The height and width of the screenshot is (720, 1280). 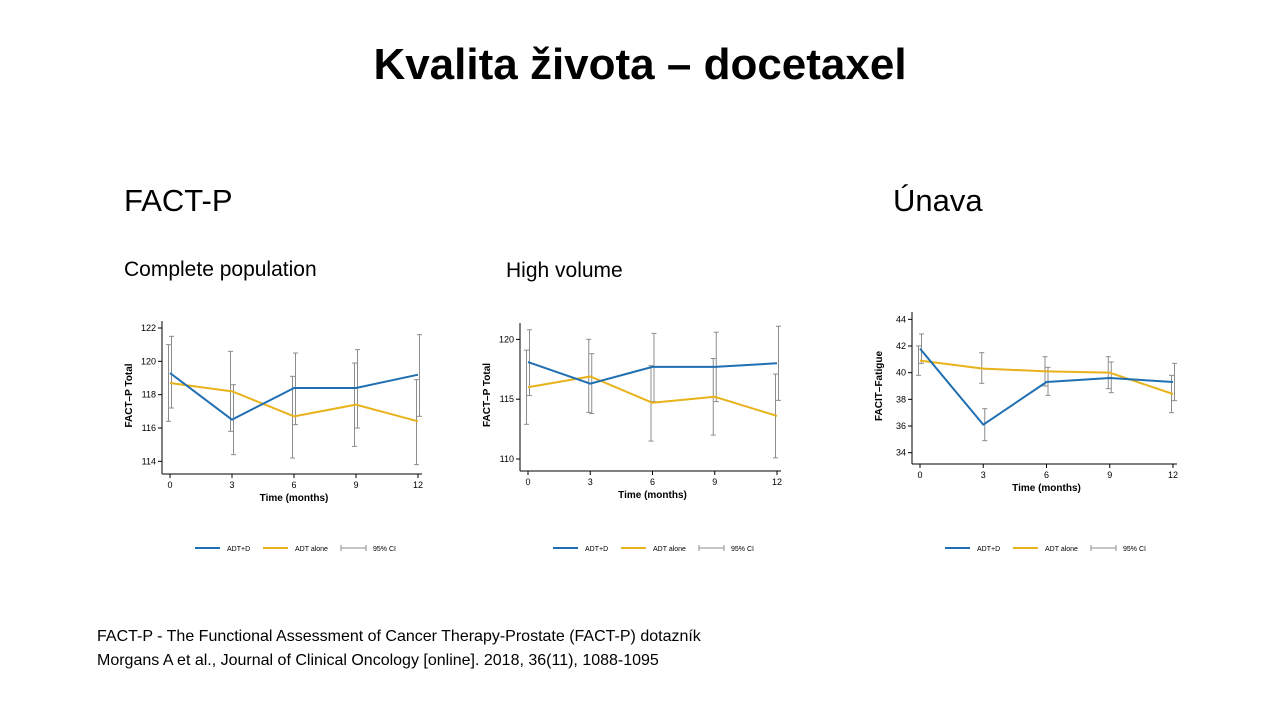 I want to click on y-tick-label: 118, so click(x=149, y=395).